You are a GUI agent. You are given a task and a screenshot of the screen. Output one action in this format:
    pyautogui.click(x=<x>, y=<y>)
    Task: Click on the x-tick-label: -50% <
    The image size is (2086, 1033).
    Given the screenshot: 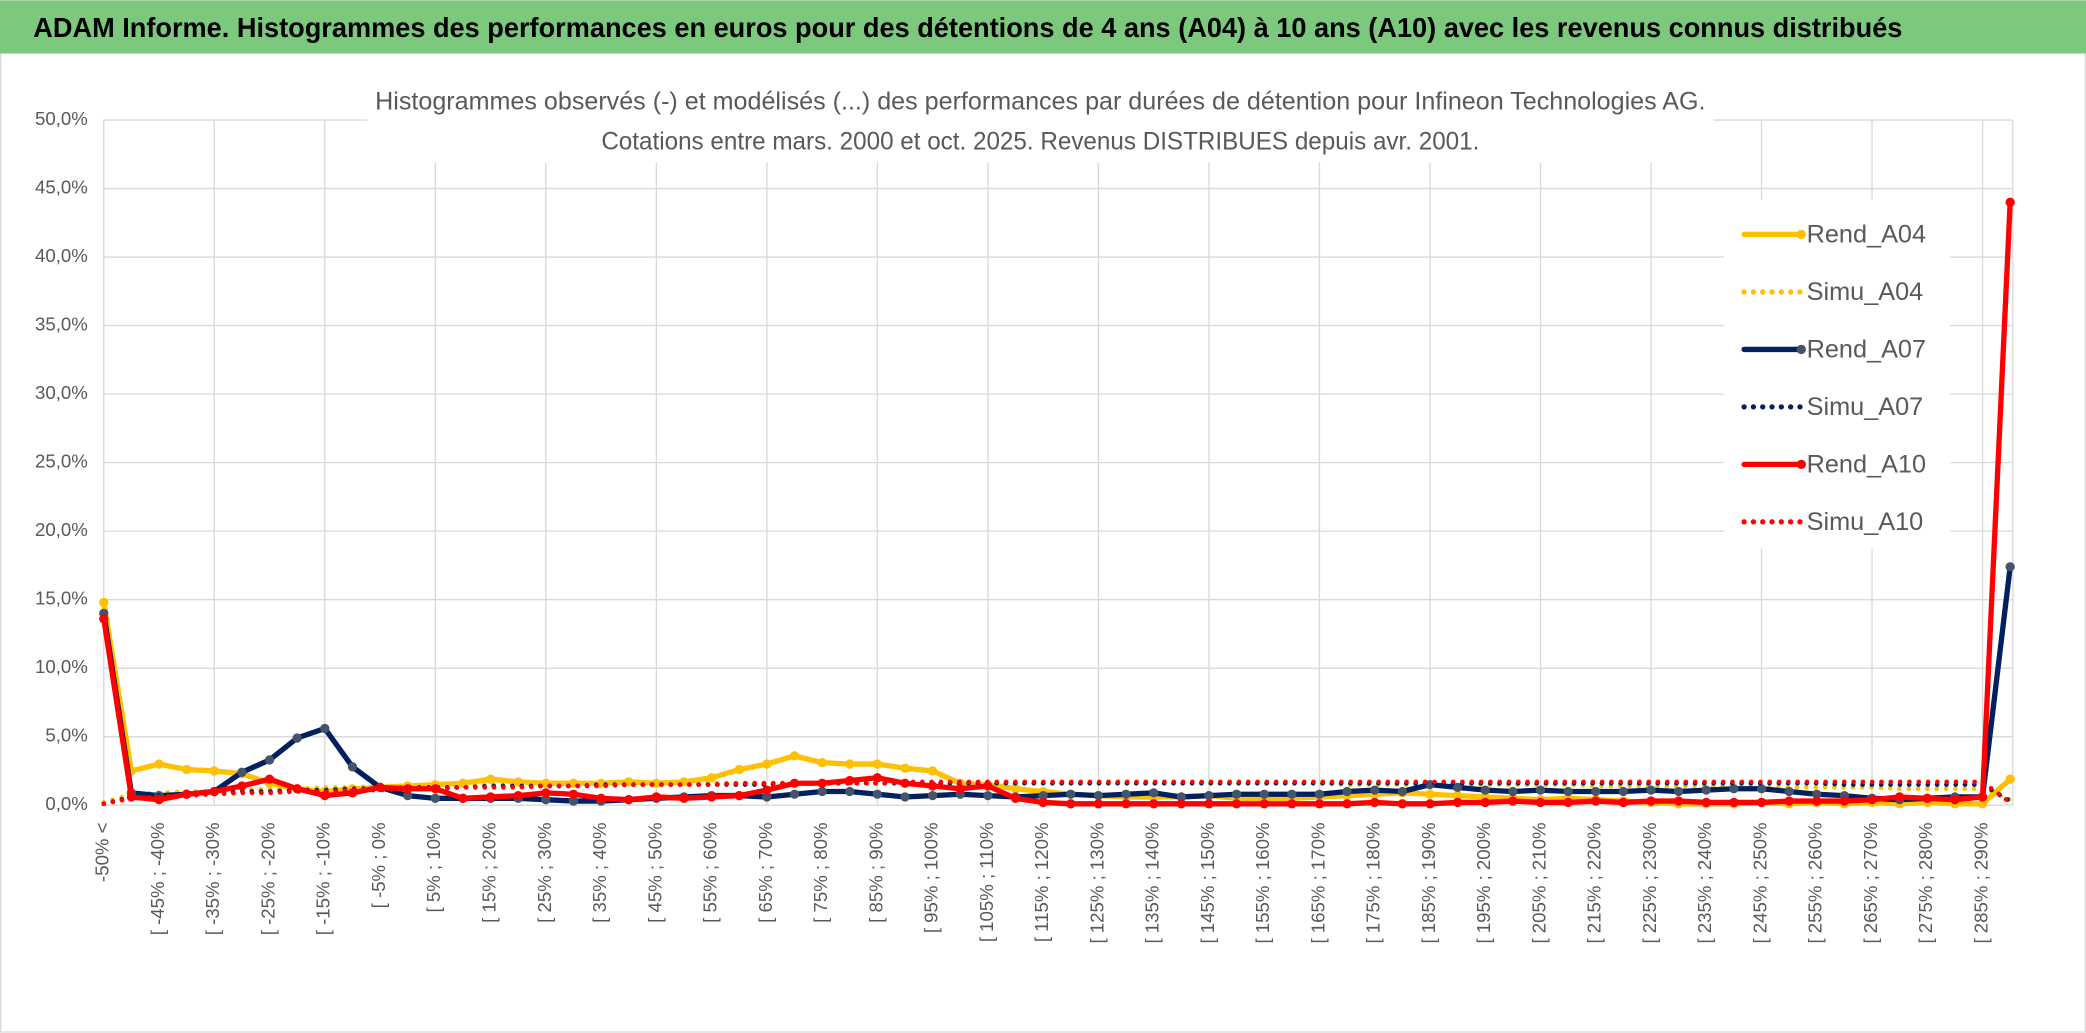 What is the action you would take?
    pyautogui.click(x=102, y=851)
    